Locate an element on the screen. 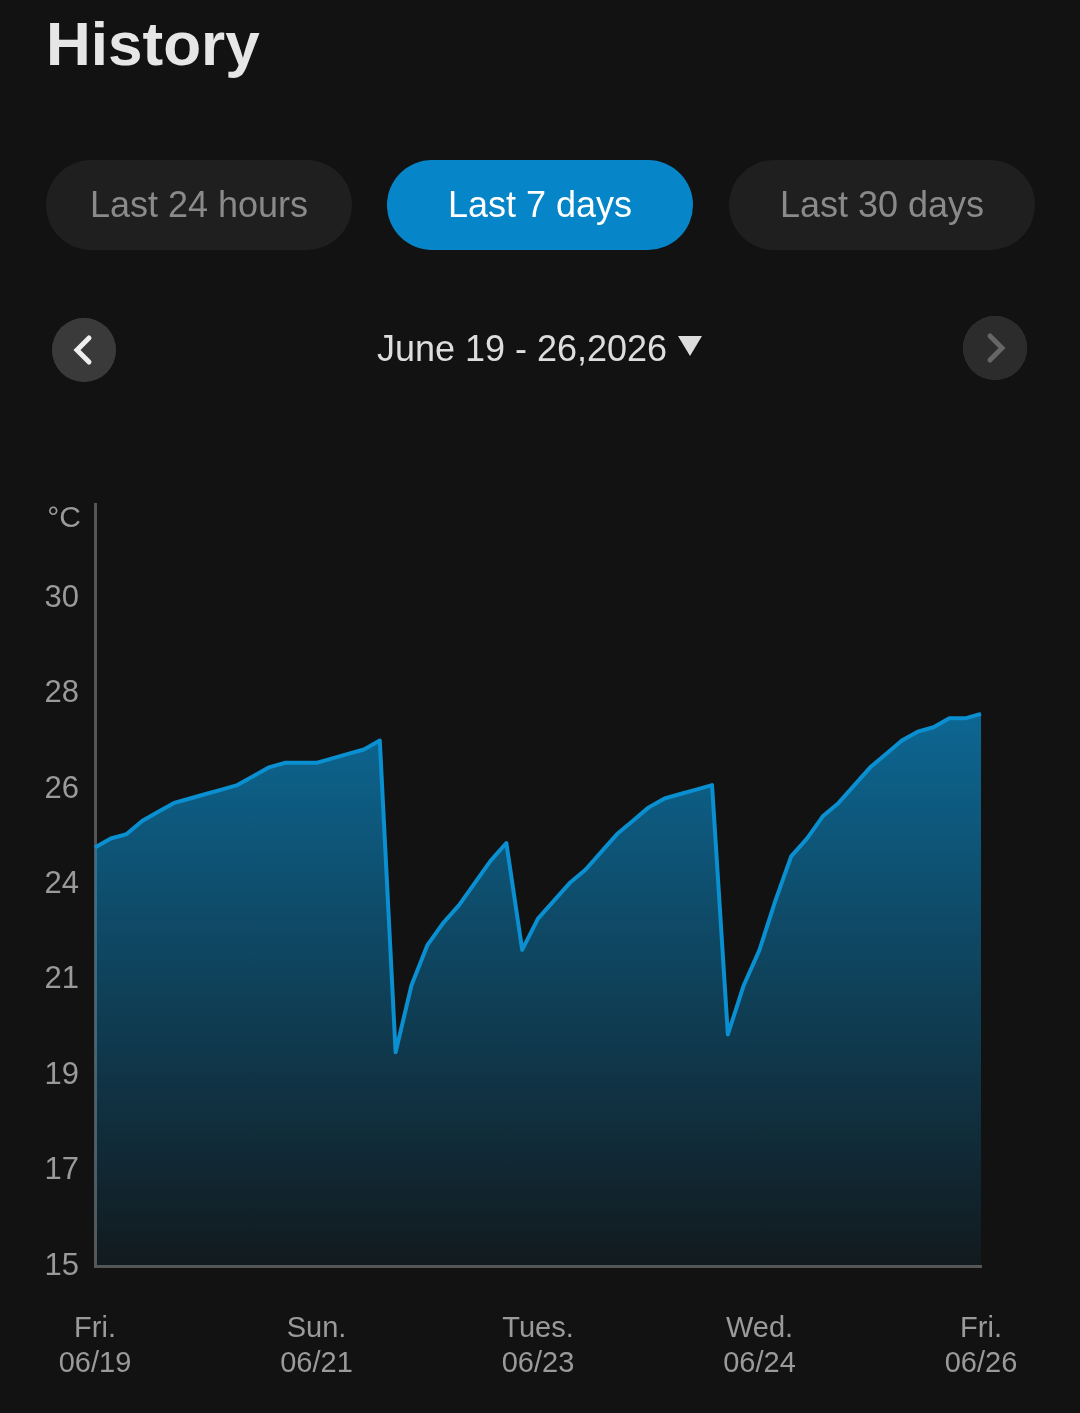 The height and width of the screenshot is (1413, 1080). text: Last 7 days is located at coordinates (540, 205).